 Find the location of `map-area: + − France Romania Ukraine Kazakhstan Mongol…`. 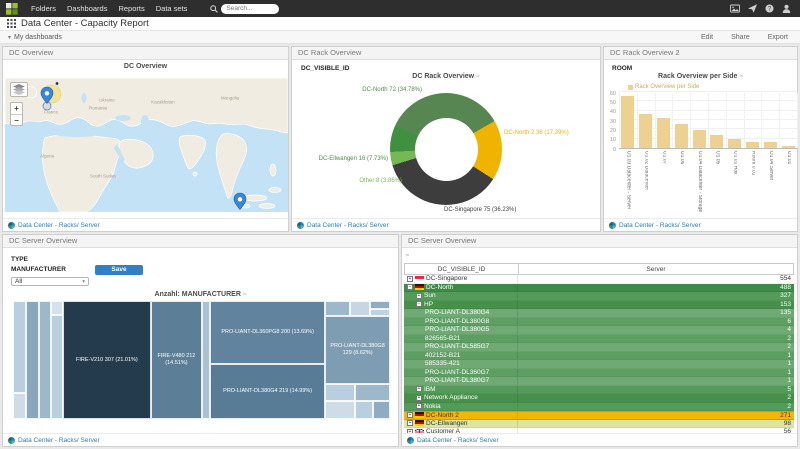

map-area: + − France Romania Ukraine Kazakhstan Mongol… is located at coordinates (146, 145).